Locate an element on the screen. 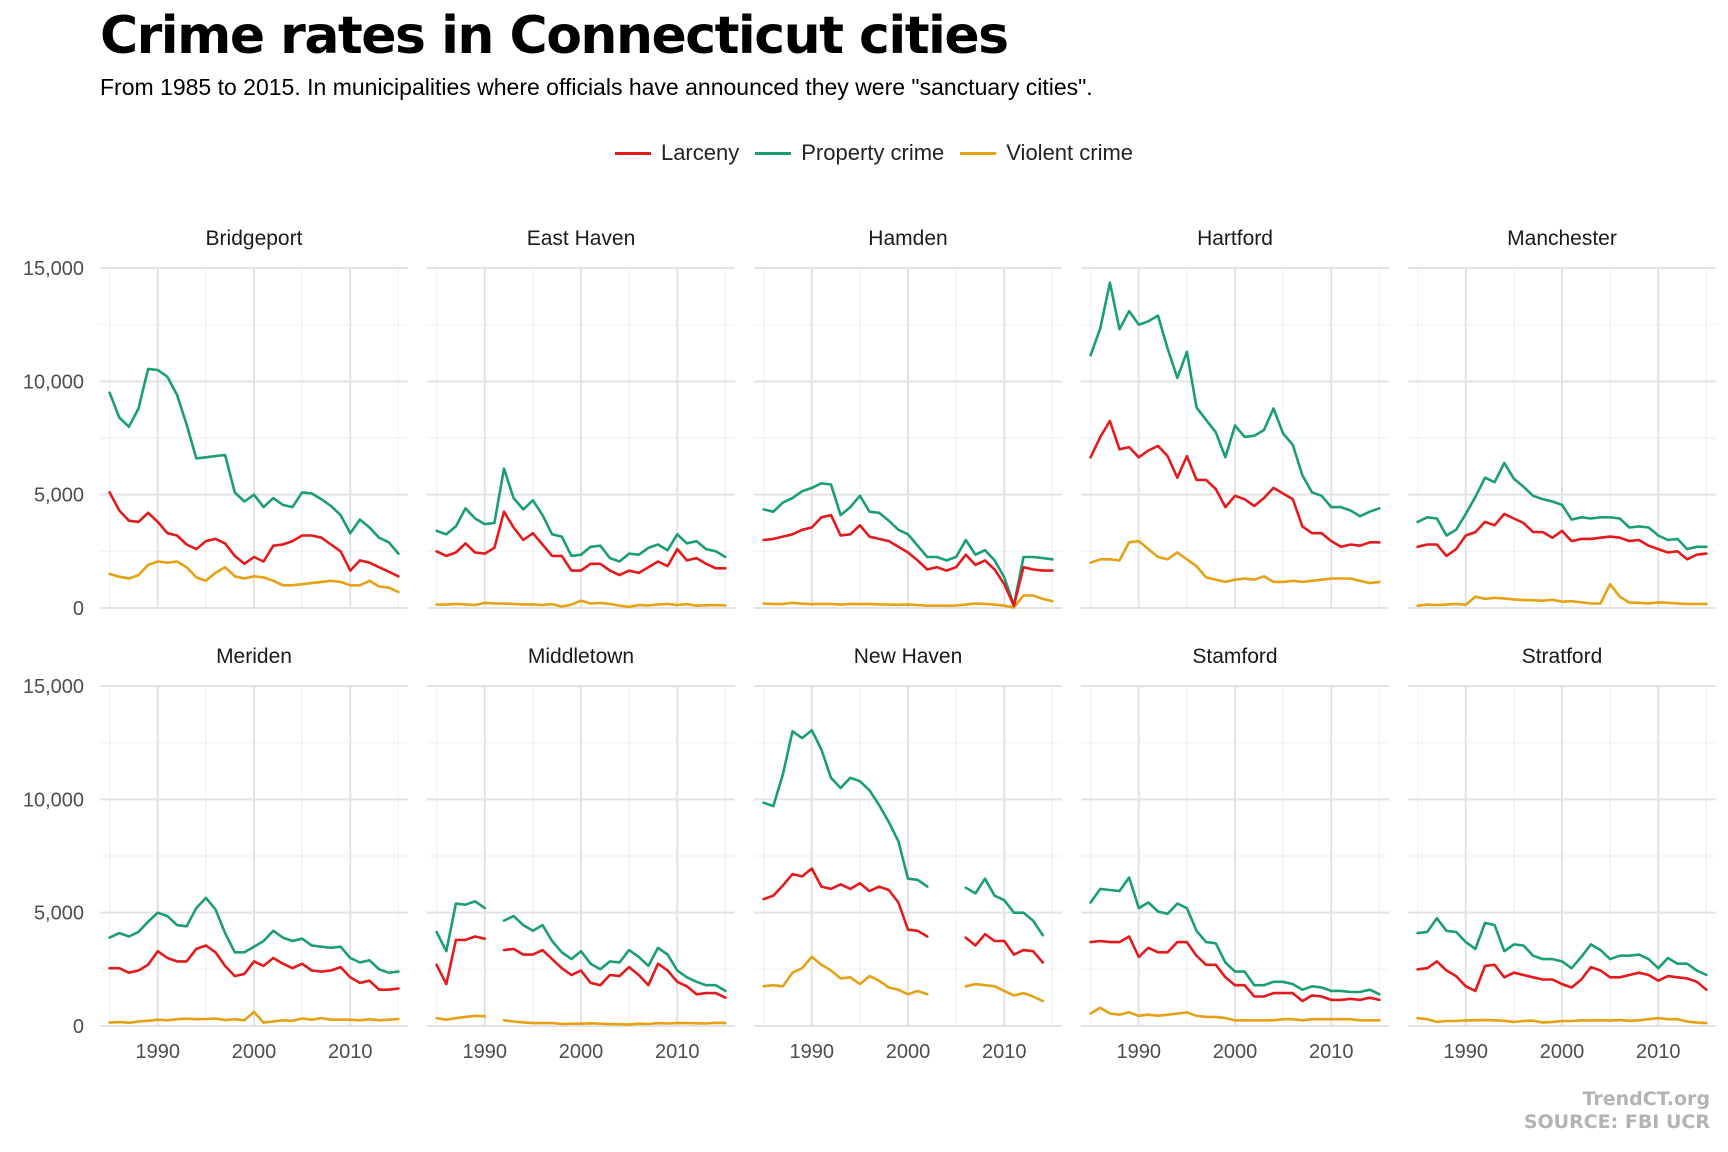 This screenshot has width=1728, height=1152. panel-stamford: Stamford 1990 2000 2010 is located at coordinates (1235, 854).